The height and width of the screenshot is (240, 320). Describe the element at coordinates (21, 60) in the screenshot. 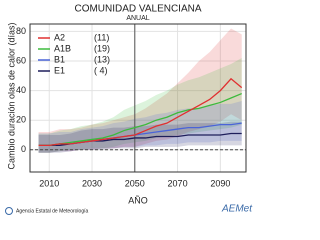

I see `y-tick-label: 60` at that location.